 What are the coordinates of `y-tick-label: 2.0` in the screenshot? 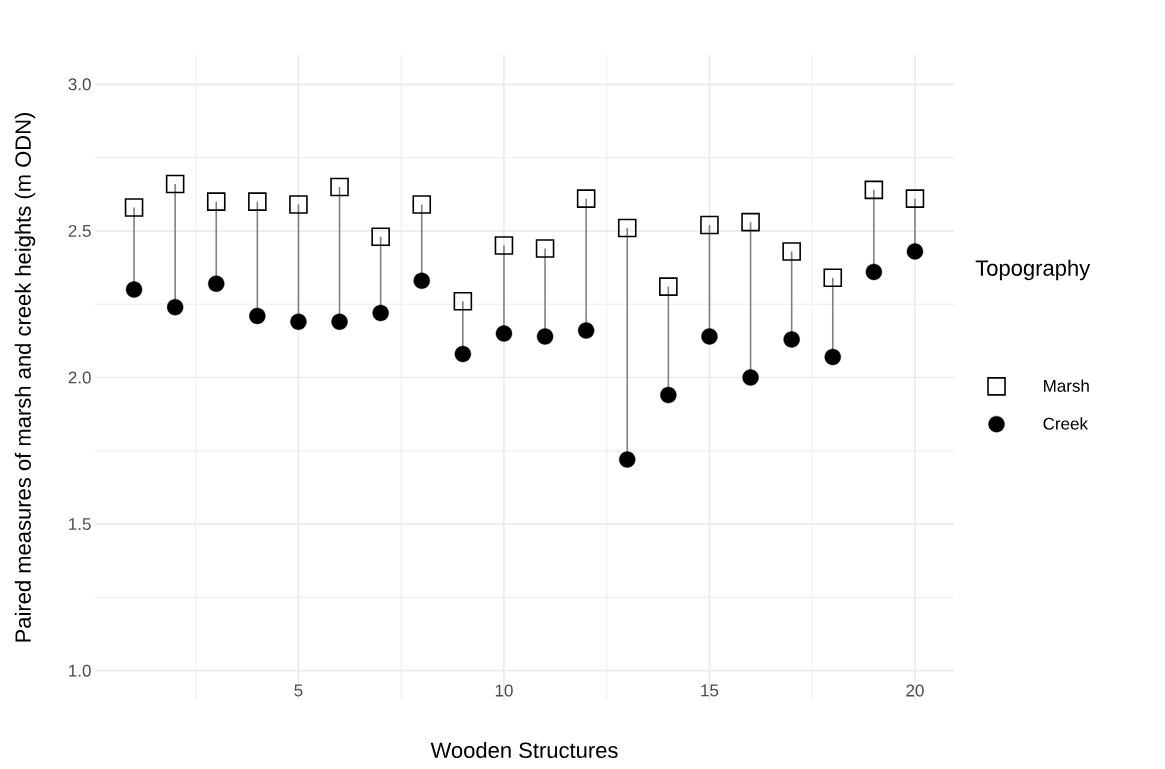 It's located at (79, 377).